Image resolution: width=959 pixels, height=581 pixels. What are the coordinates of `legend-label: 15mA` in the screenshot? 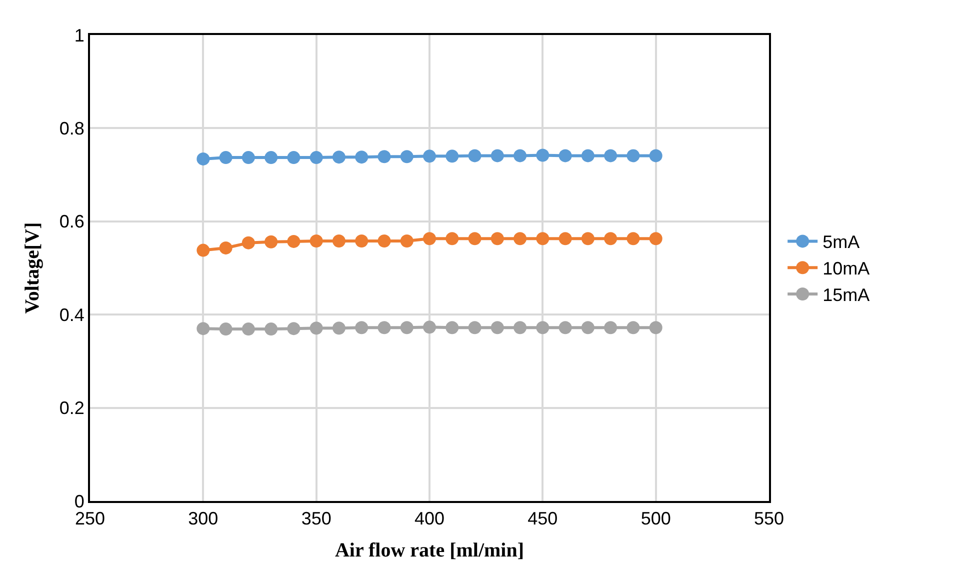 It's located at (846, 295).